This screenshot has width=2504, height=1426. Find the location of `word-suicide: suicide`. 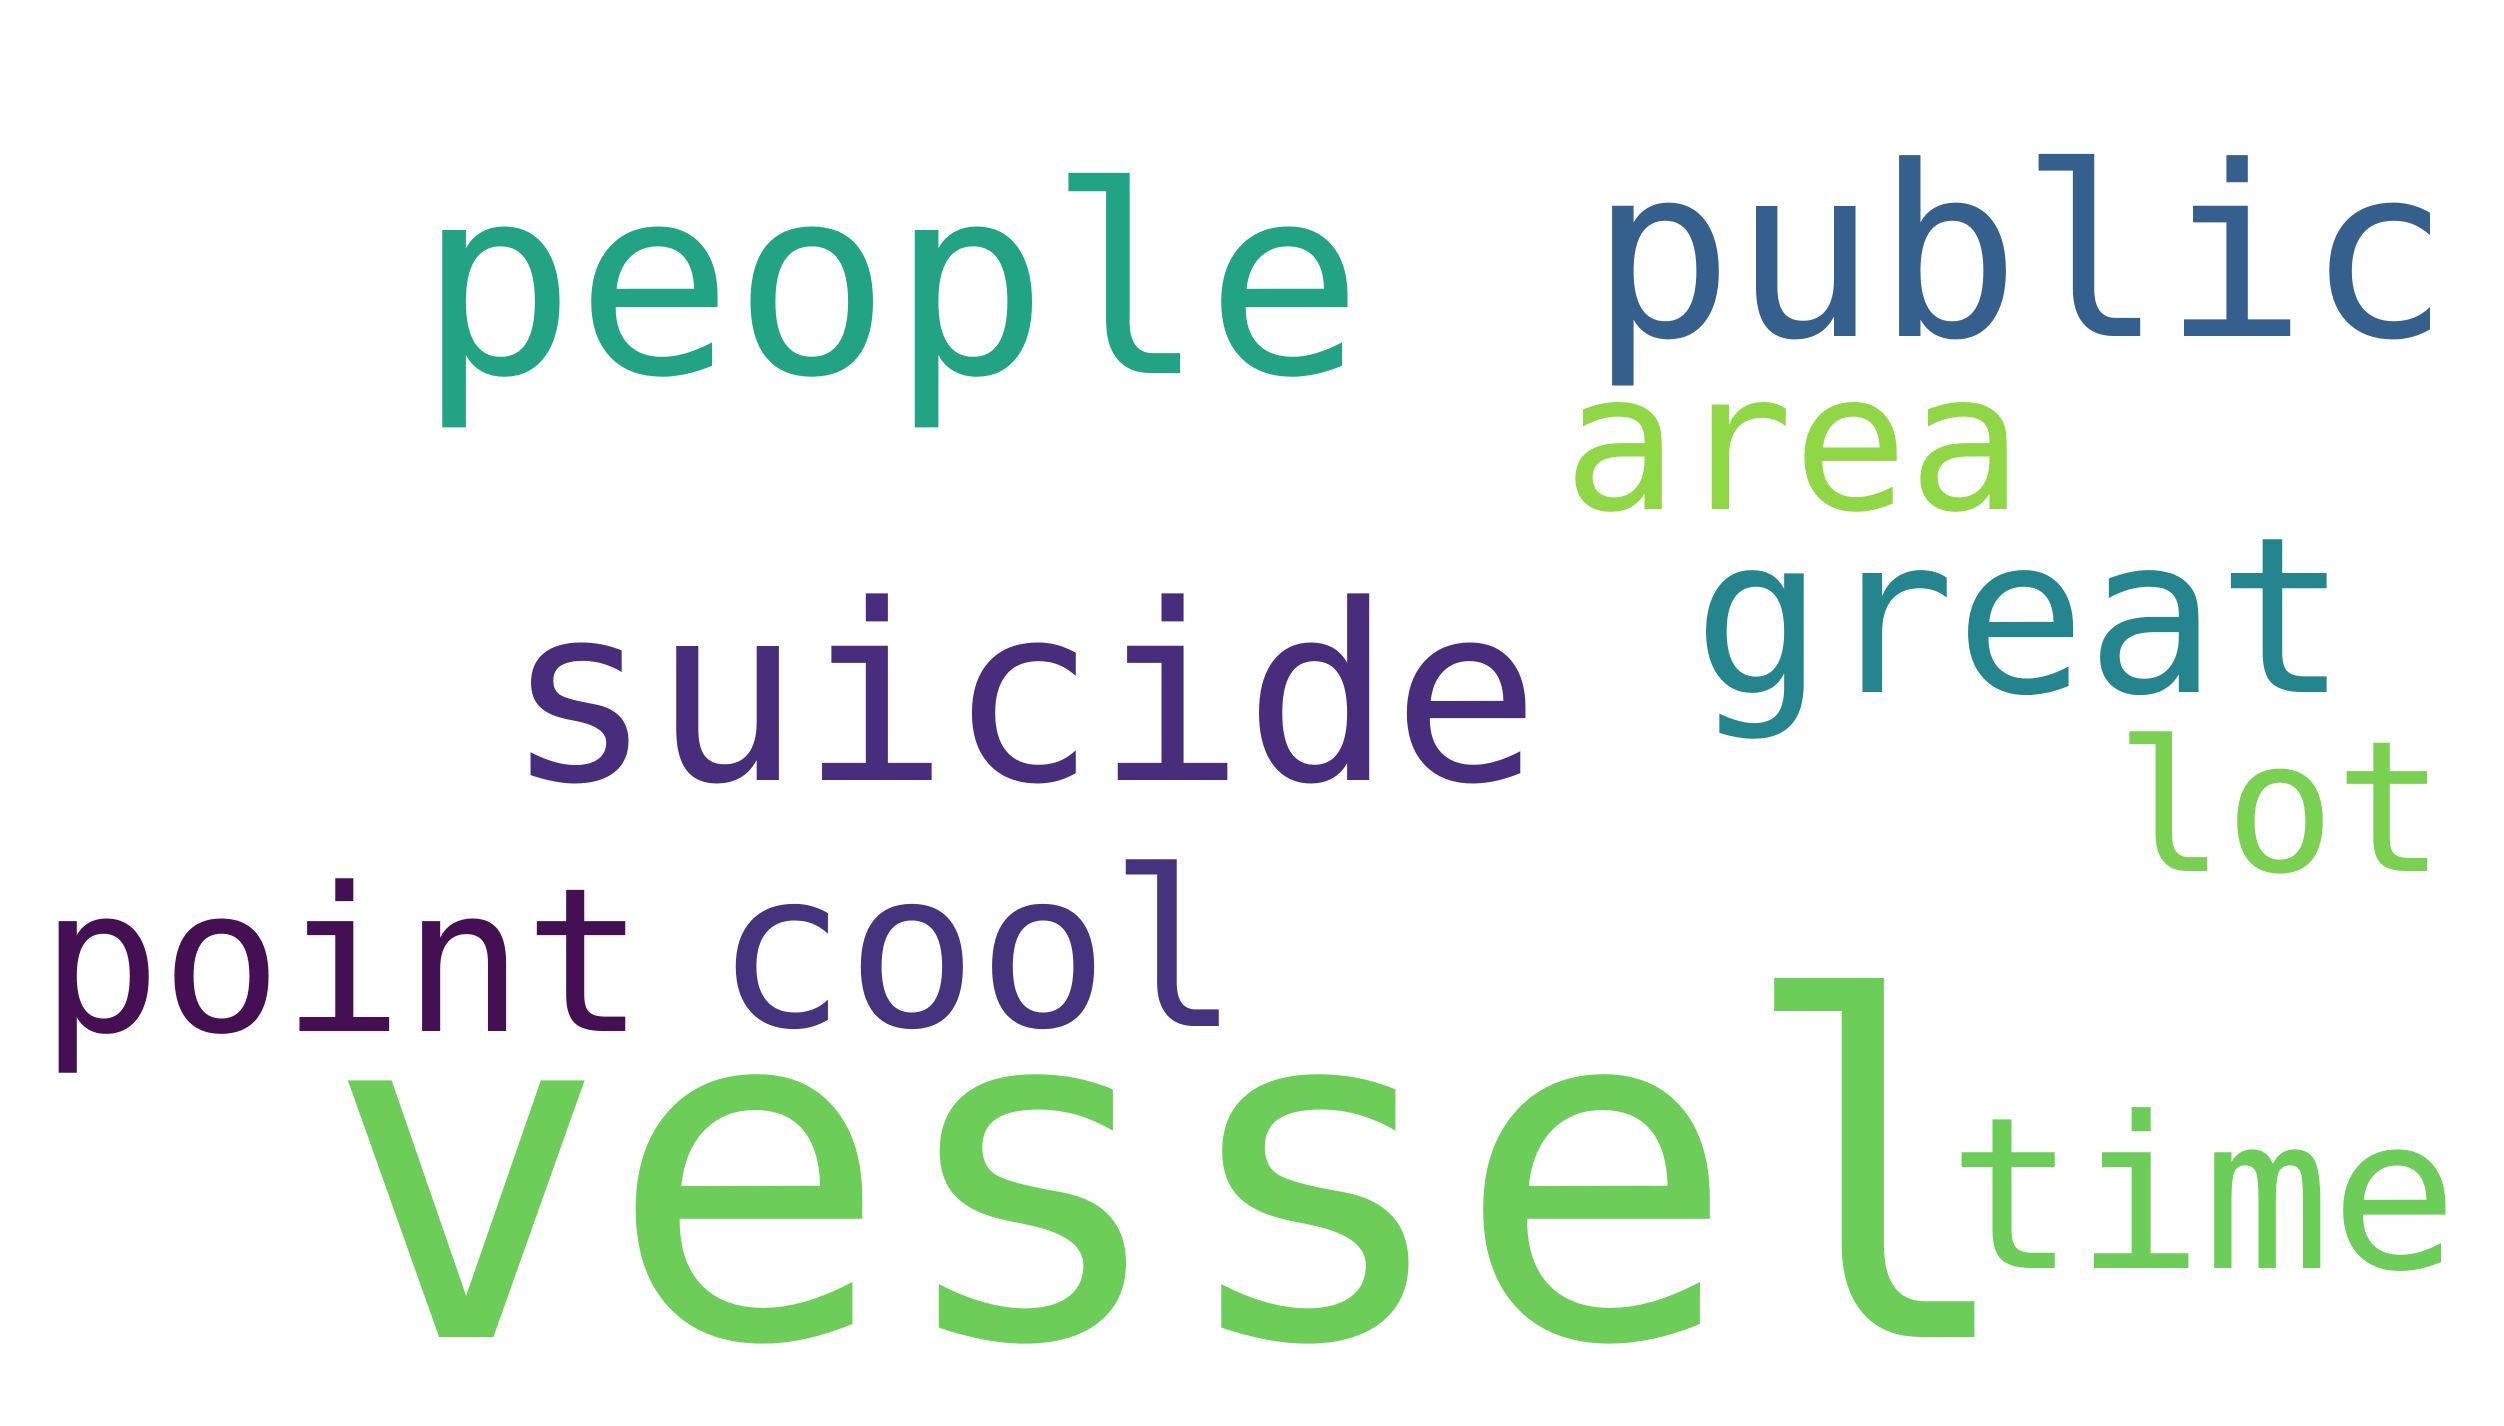

word-suicide: suicide is located at coordinates (1022, 694).